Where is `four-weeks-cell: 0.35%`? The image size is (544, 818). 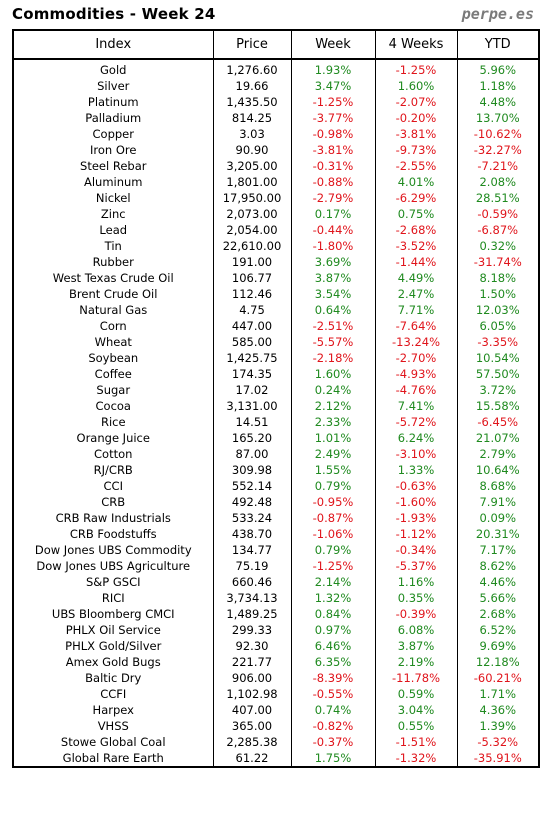
four-weeks-cell: 0.35% is located at coordinates (416, 598).